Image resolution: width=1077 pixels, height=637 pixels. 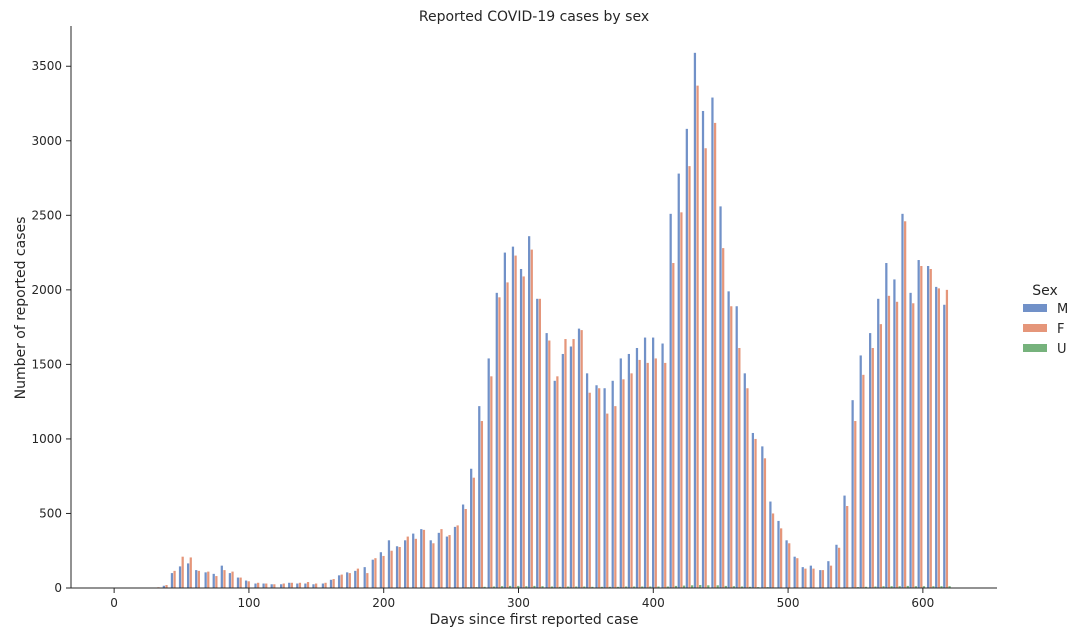 I want to click on legend-items: MFU, so click(x=1045, y=329).